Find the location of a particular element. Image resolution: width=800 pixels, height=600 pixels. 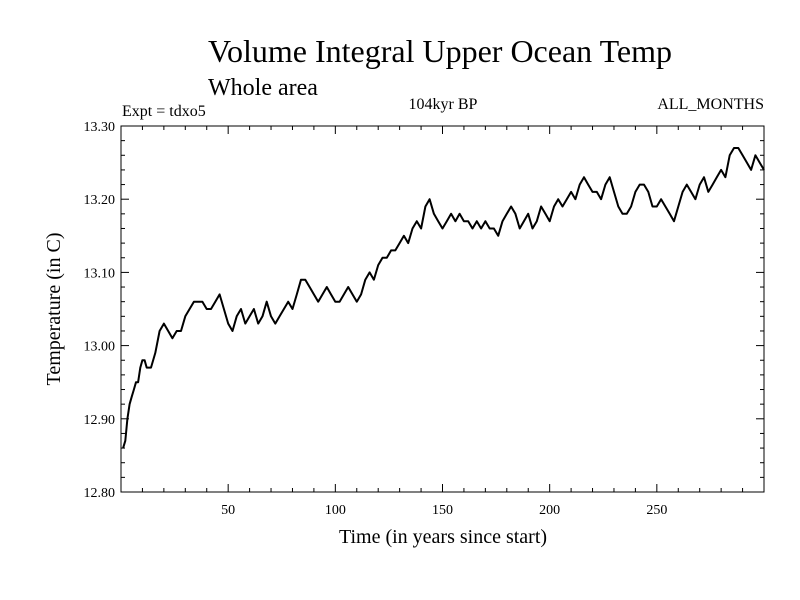

x-tick-label: 200 is located at coordinates (549, 510).